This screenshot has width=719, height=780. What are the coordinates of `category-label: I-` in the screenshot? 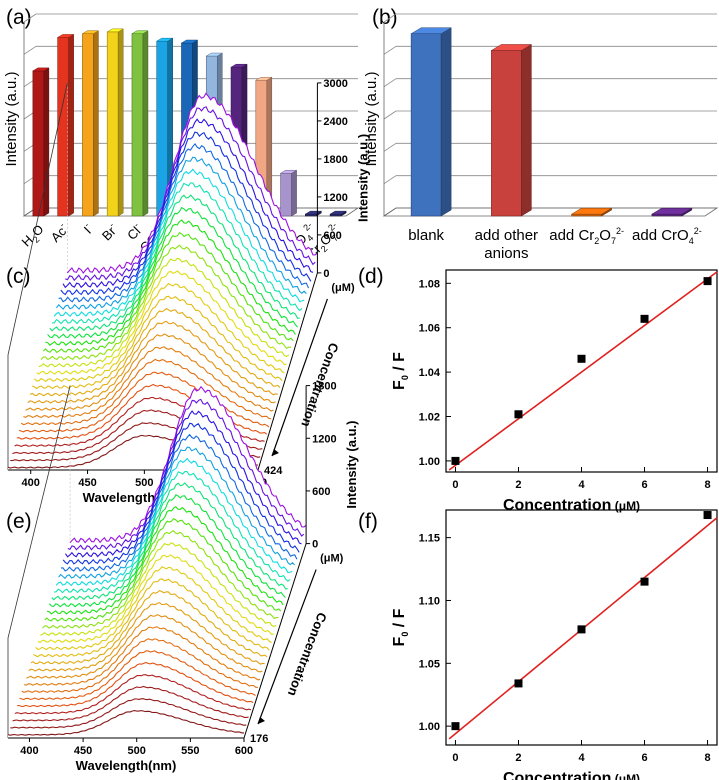 It's located at (87, 228).